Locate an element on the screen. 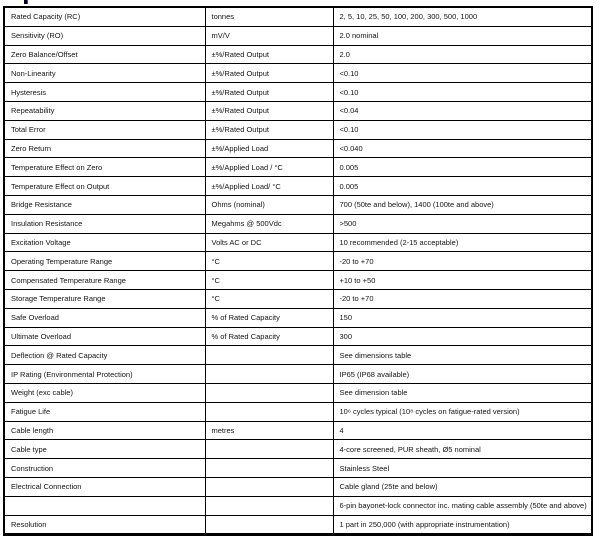 Image resolution: width=613 pixels, height=536 pixels. parameter-cell: Zero Return is located at coordinates (104, 148).